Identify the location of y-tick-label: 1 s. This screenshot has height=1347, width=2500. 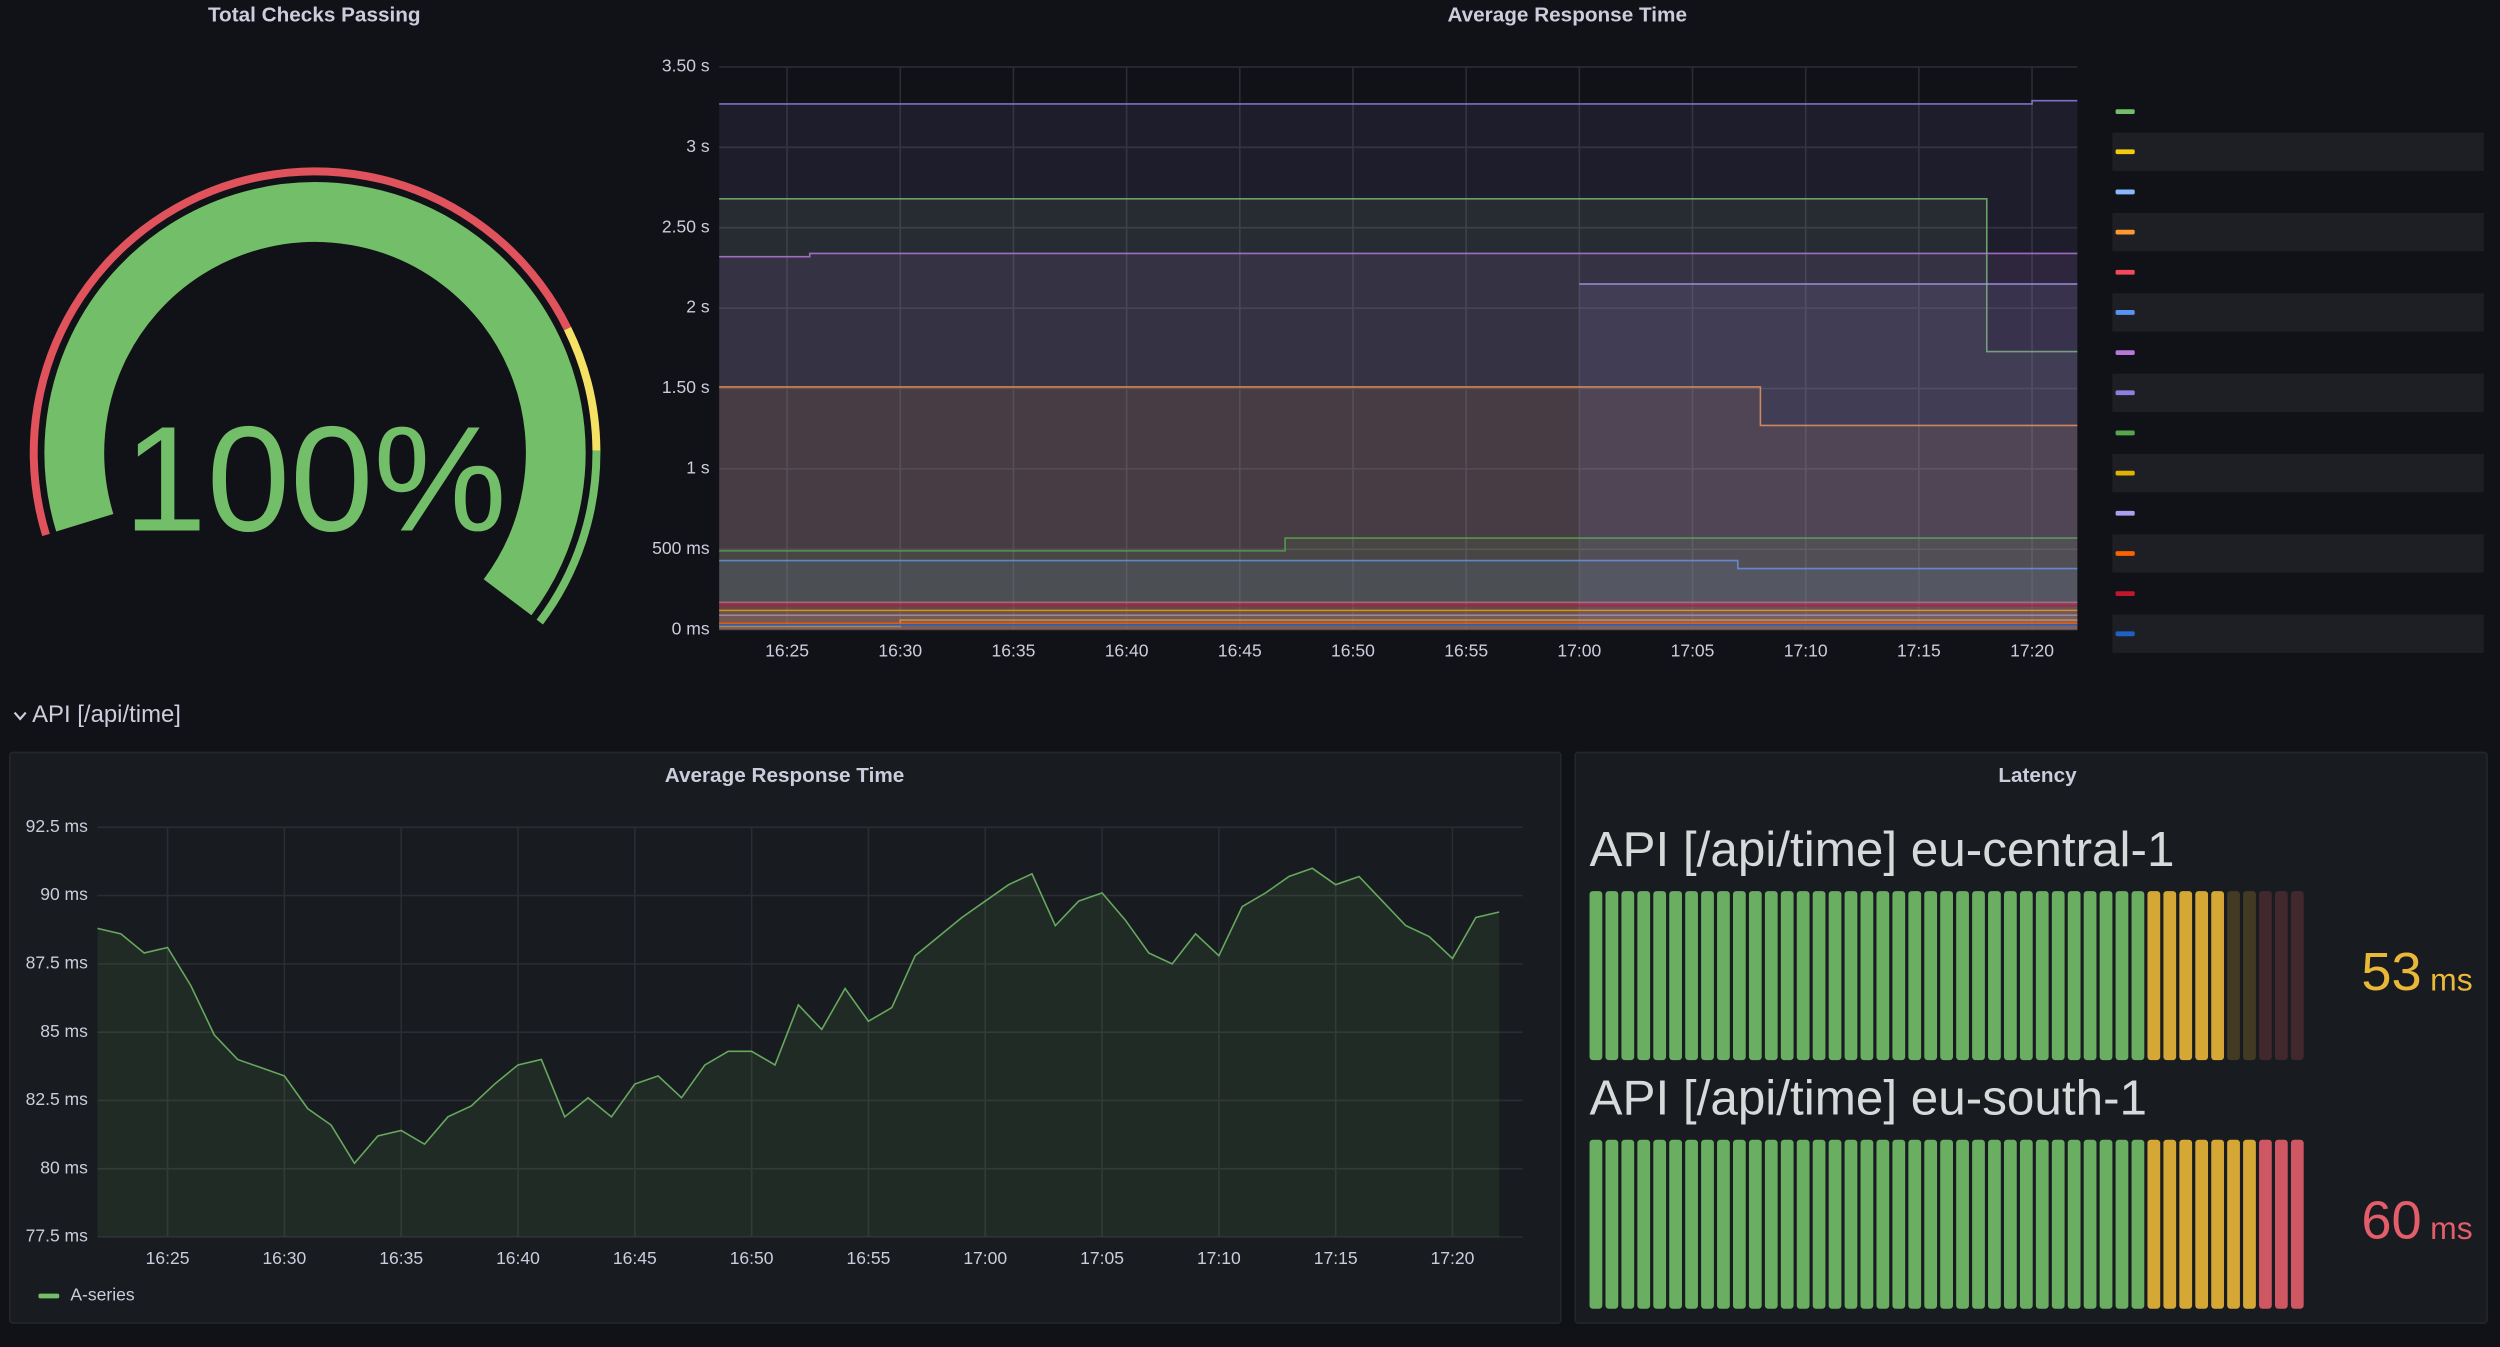
(698, 468).